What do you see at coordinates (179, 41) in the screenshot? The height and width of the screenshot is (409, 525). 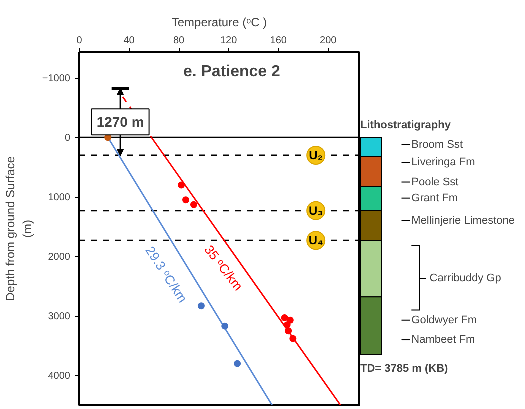 I see `x-tick-label: 80` at bounding box center [179, 41].